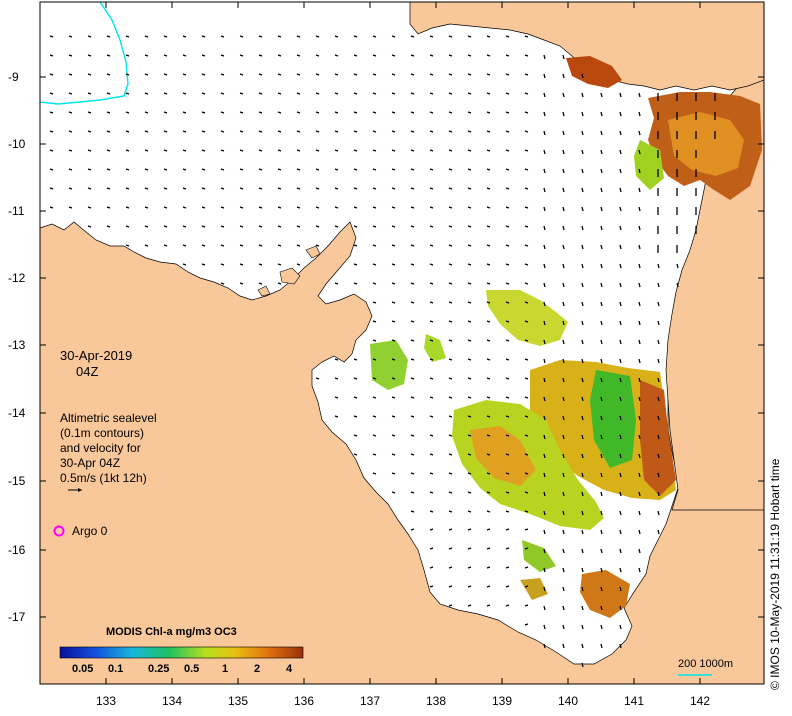 The image size is (792, 716). Describe the element at coordinates (100, 448) in the screenshot. I see `note-line: and velocity for` at that location.